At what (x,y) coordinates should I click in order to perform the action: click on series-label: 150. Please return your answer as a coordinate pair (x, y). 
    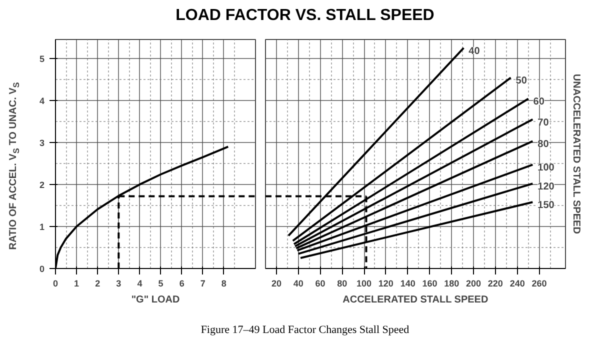
    Looking at the image, I should click on (546, 205).